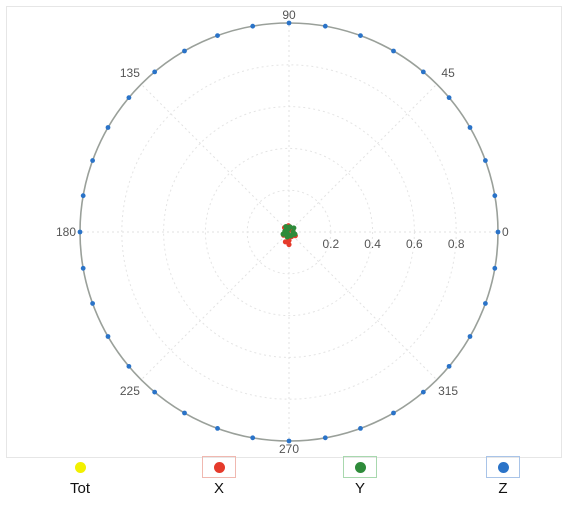 The width and height of the screenshot is (568, 506). What do you see at coordinates (503, 488) in the screenshot?
I see `legend-label-z: Z` at bounding box center [503, 488].